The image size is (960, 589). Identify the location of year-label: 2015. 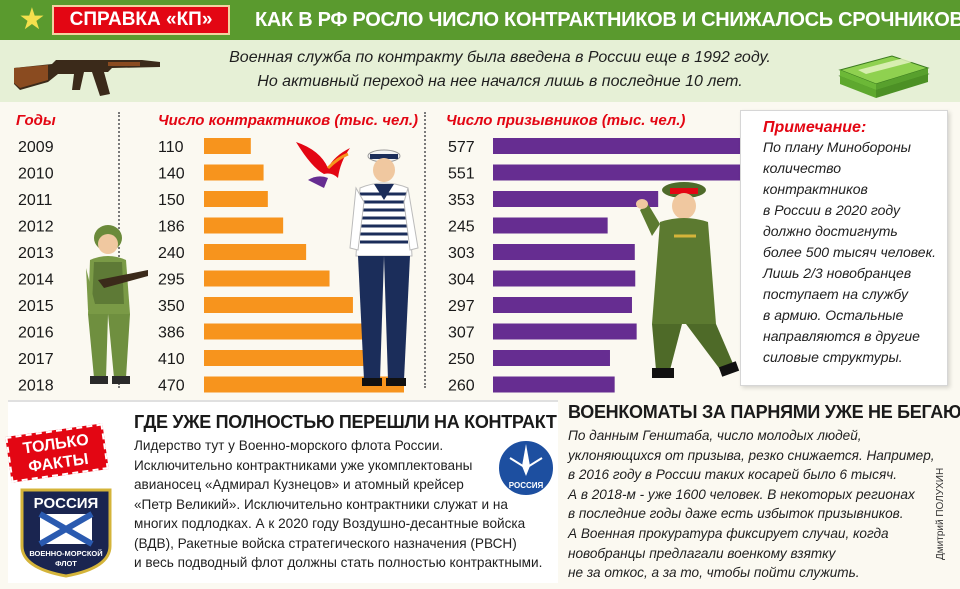
(36, 306).